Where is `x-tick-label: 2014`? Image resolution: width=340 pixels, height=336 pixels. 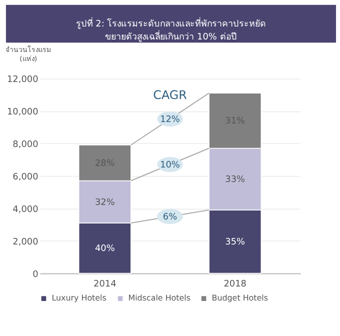
x-tick-label: 2014 is located at coordinates (105, 285).